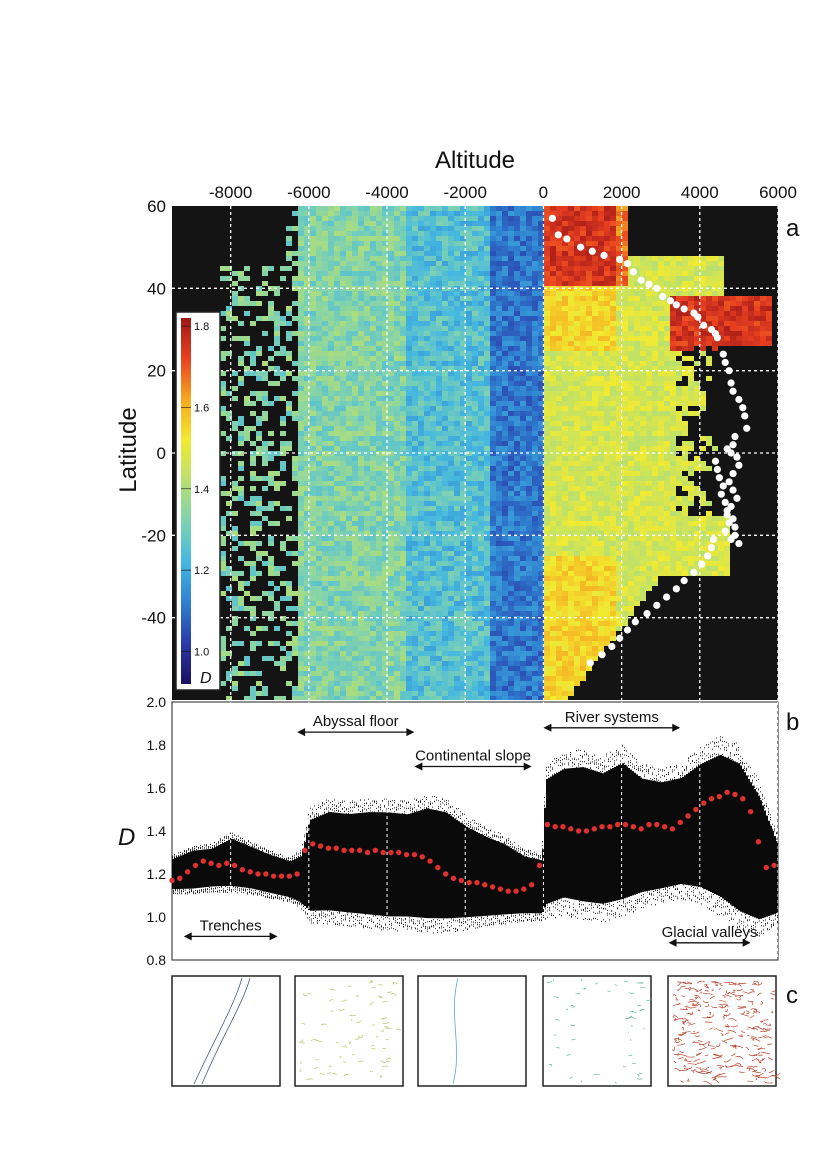 This screenshot has width=826, height=1169. Describe the element at coordinates (464, 192) in the screenshot. I see `altitude-tick-label: -2000` at that location.